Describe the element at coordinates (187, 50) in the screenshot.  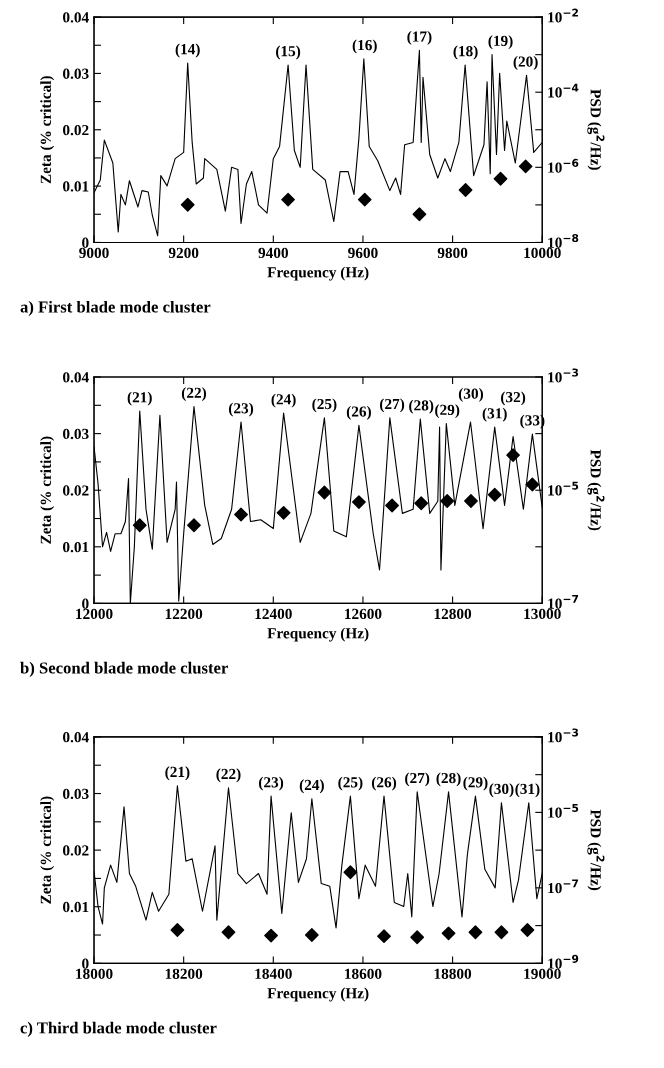
I see `annotation: (14)` at that location.